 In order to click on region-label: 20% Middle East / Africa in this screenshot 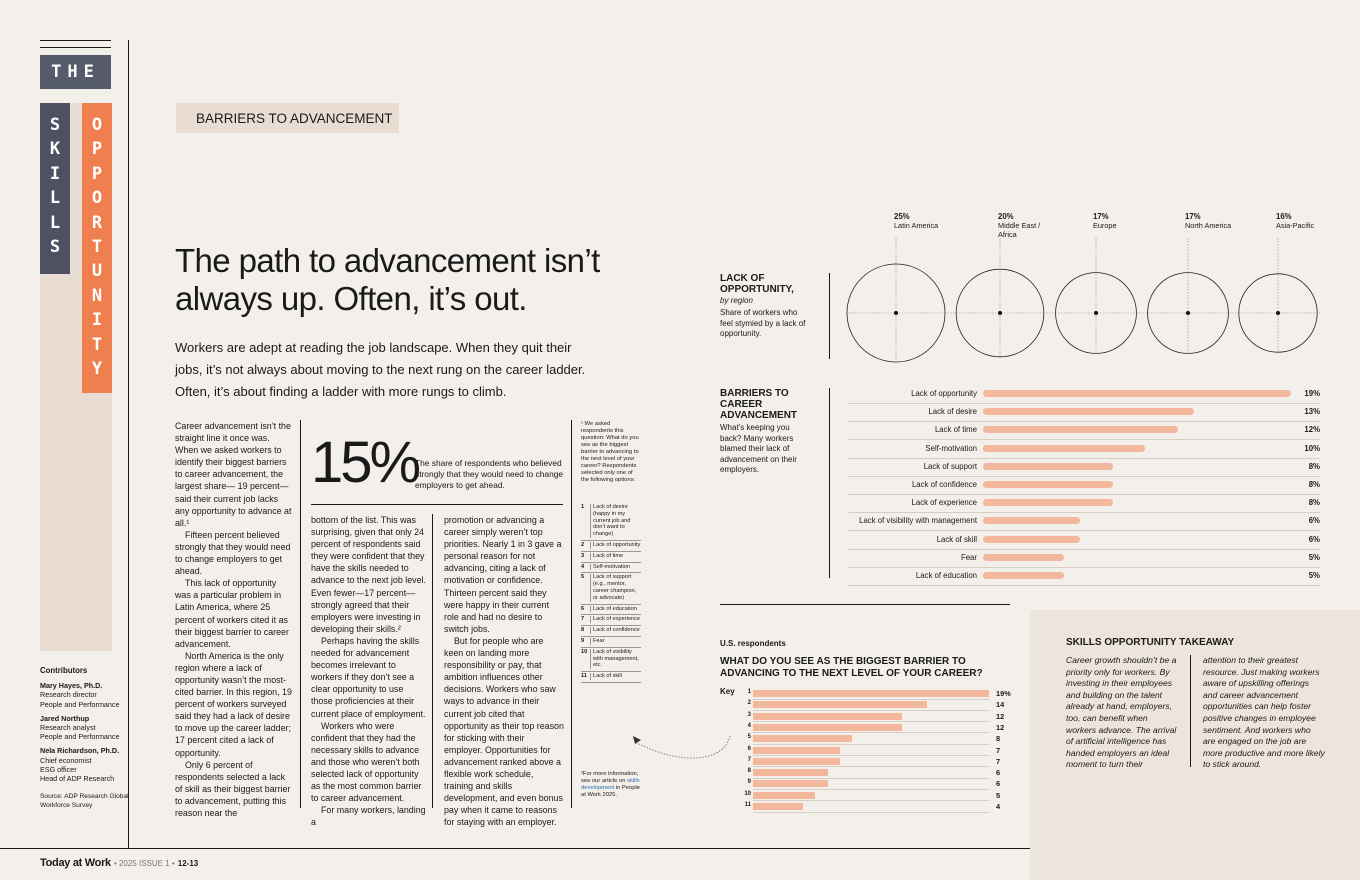, I will do `click(1028, 225)`.